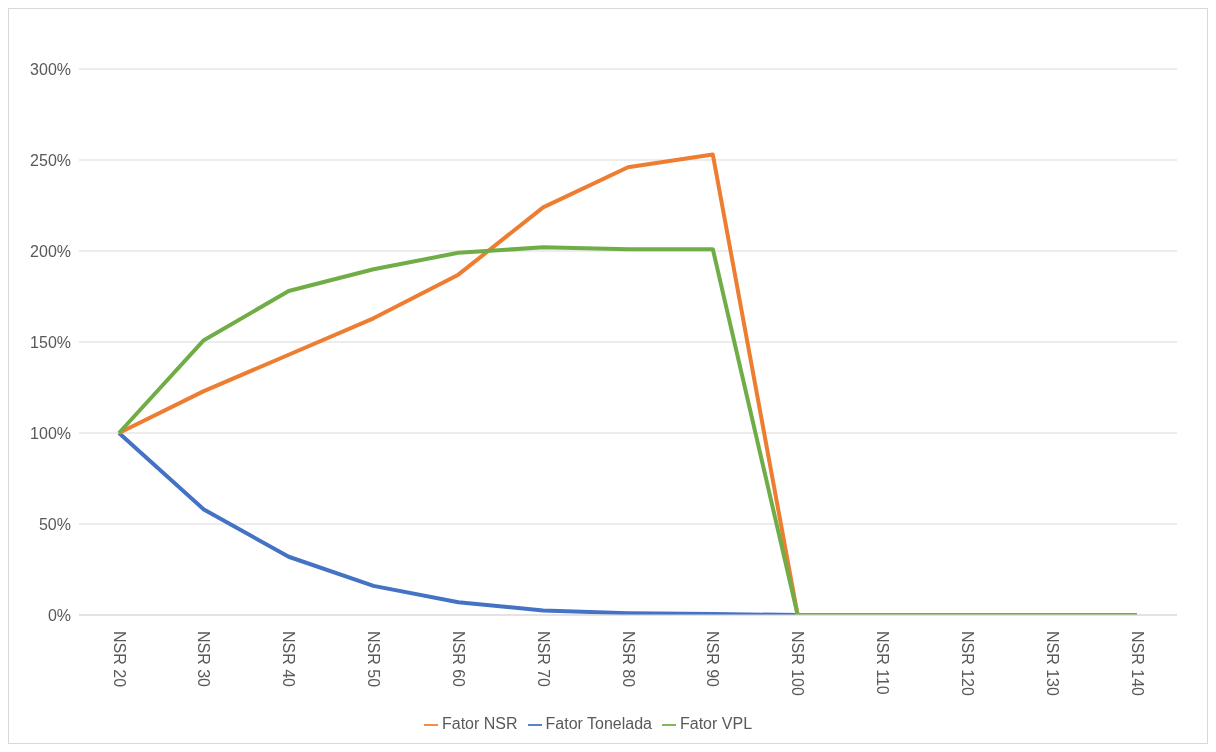  Describe the element at coordinates (598, 723) in the screenshot. I see `legend-label: Fator Tonelada` at that location.